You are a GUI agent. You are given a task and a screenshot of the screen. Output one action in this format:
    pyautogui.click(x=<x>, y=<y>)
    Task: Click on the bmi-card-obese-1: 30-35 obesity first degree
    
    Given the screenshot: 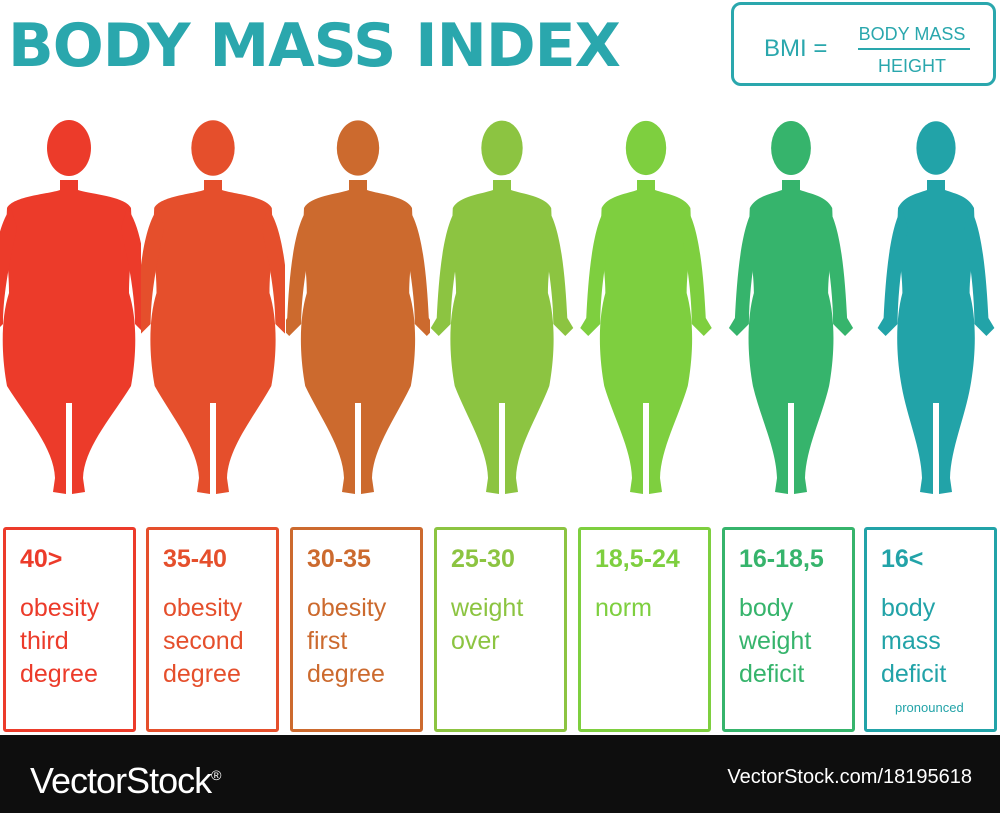 What is the action you would take?
    pyautogui.click(x=356, y=629)
    